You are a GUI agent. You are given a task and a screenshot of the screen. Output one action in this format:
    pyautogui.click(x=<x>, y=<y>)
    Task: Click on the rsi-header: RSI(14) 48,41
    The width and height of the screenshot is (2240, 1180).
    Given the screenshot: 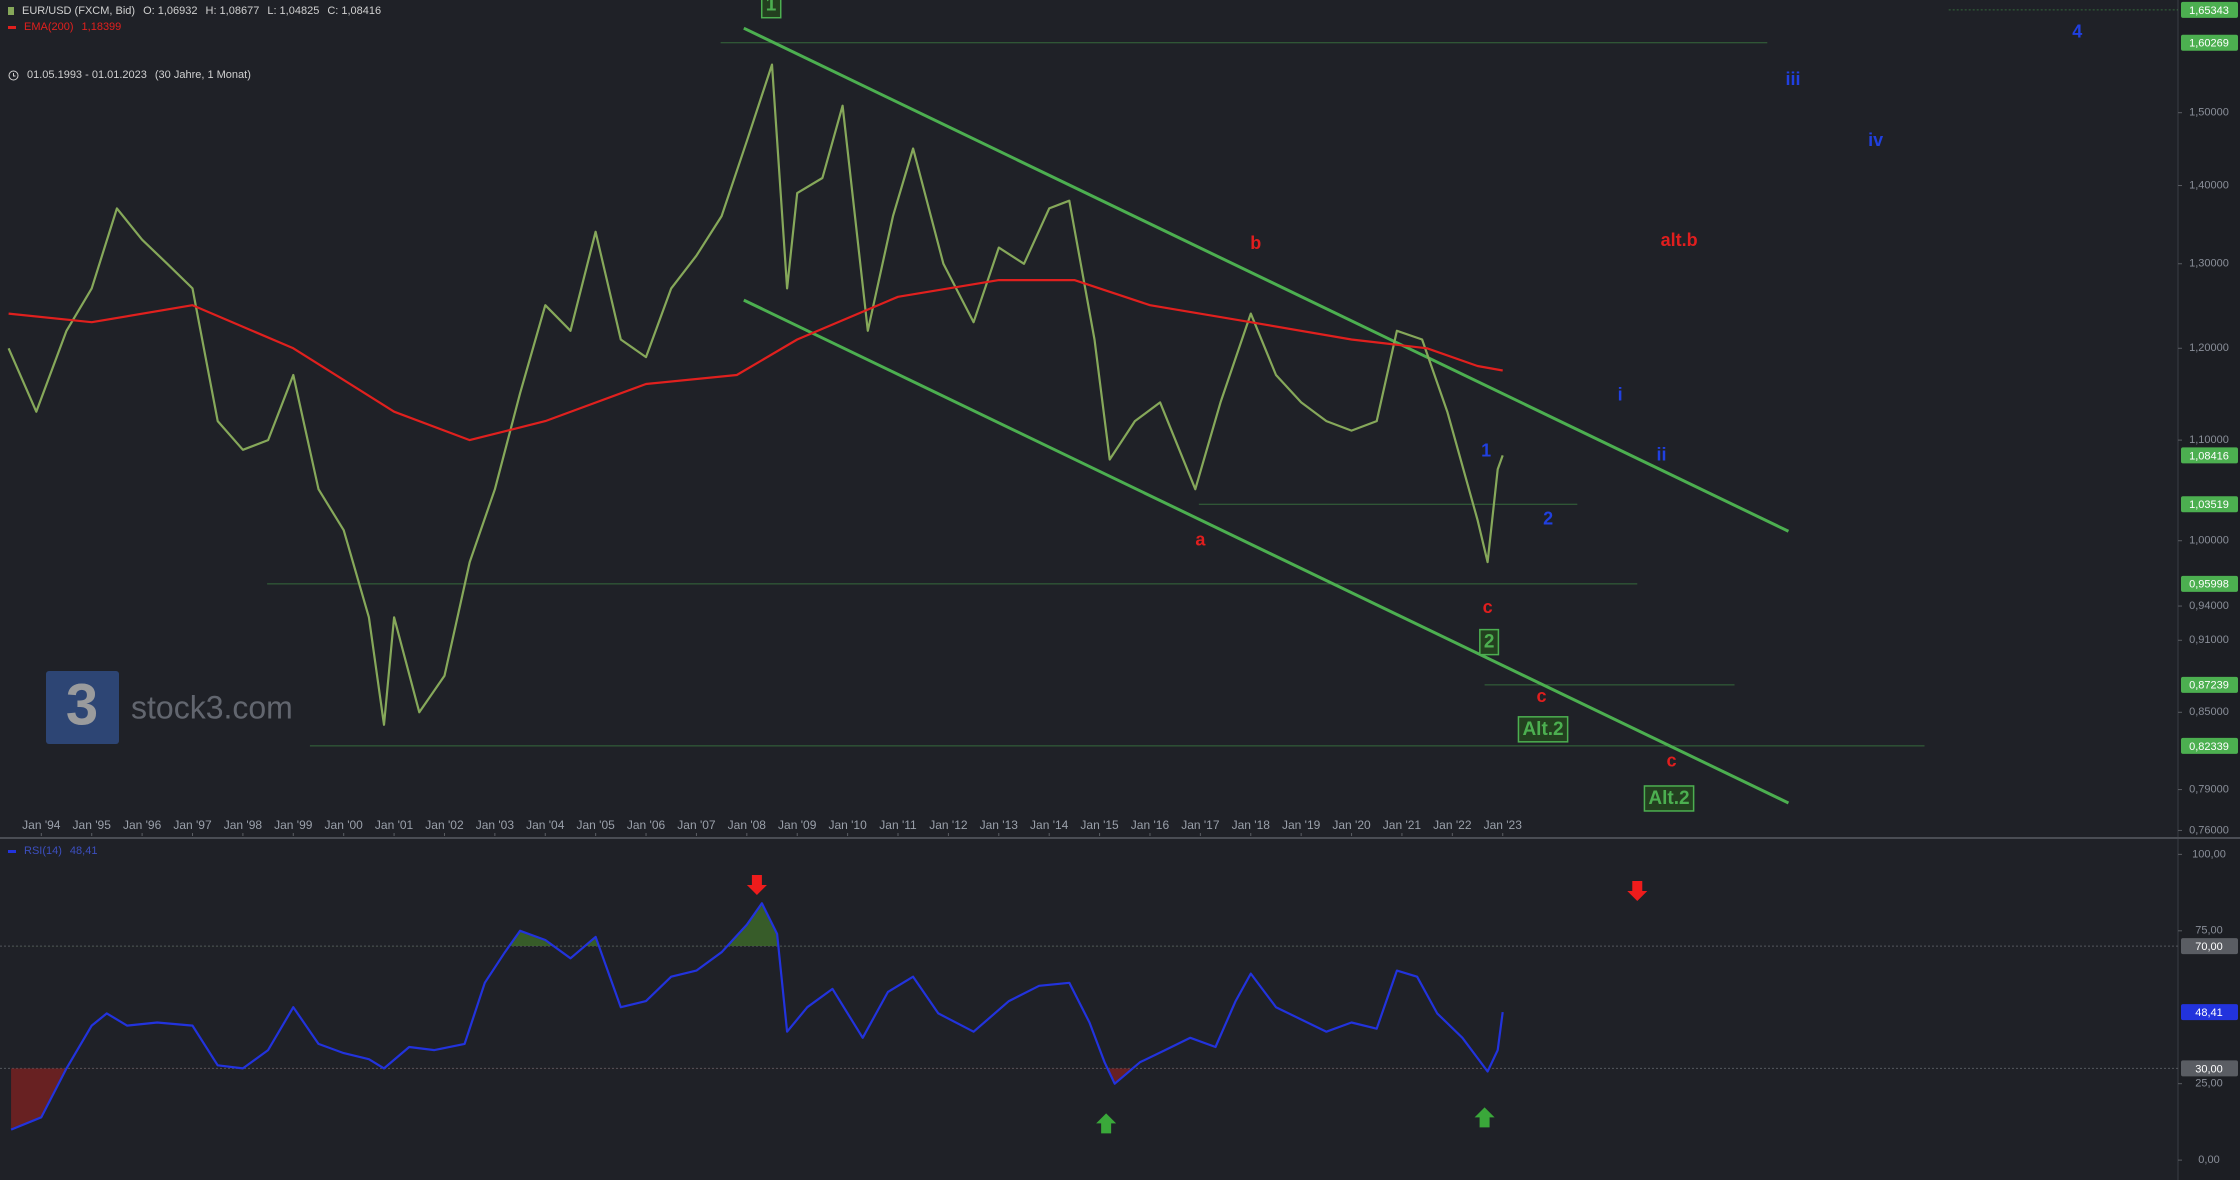 What is the action you would take?
    pyautogui.click(x=52, y=851)
    